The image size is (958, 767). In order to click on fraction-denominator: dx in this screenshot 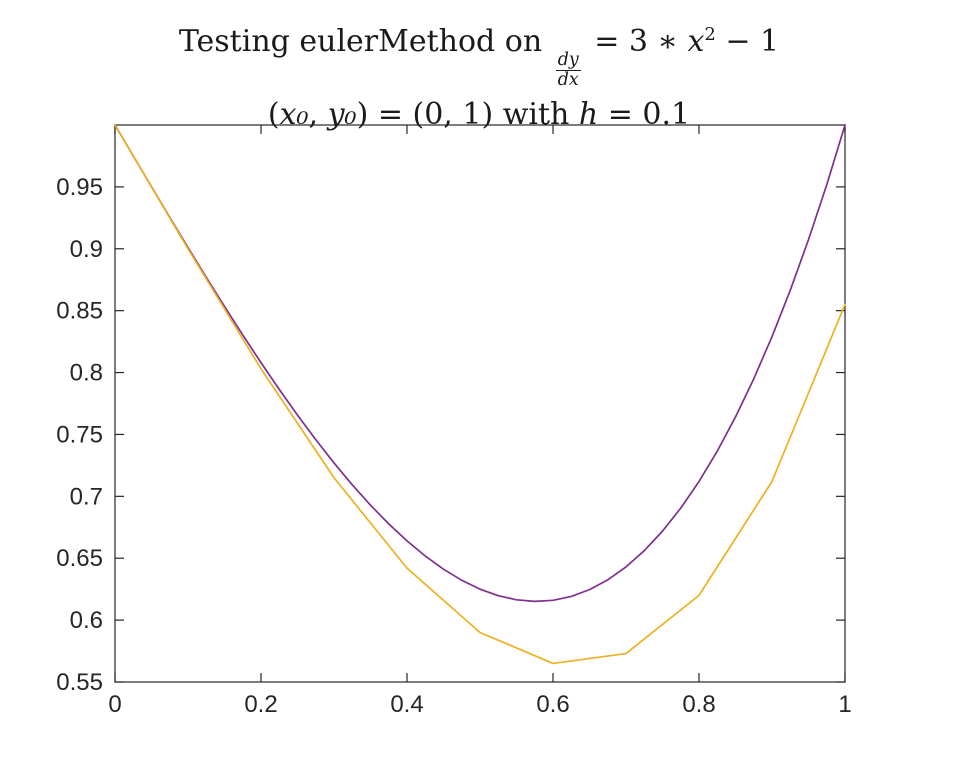, I will do `click(568, 79)`.